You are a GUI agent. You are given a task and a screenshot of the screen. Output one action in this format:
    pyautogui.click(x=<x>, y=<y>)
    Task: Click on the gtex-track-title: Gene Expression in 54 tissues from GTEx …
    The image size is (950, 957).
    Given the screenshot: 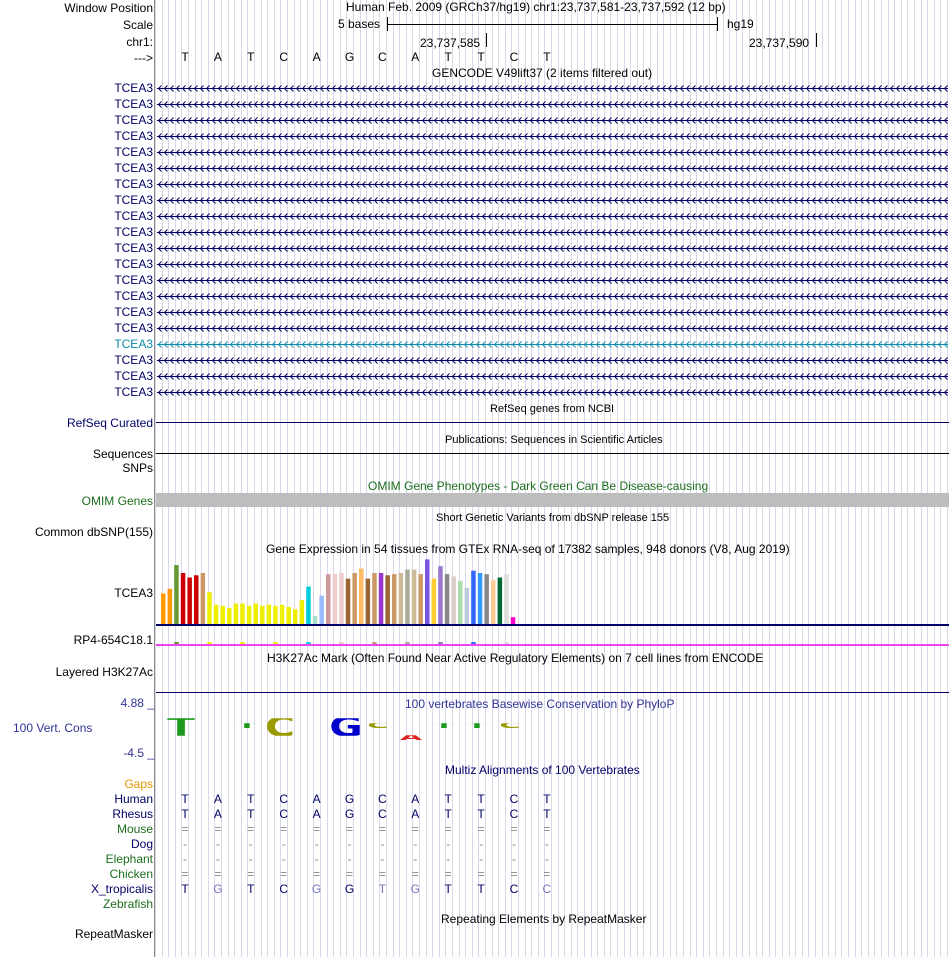 What is the action you would take?
    pyautogui.click(x=528, y=549)
    